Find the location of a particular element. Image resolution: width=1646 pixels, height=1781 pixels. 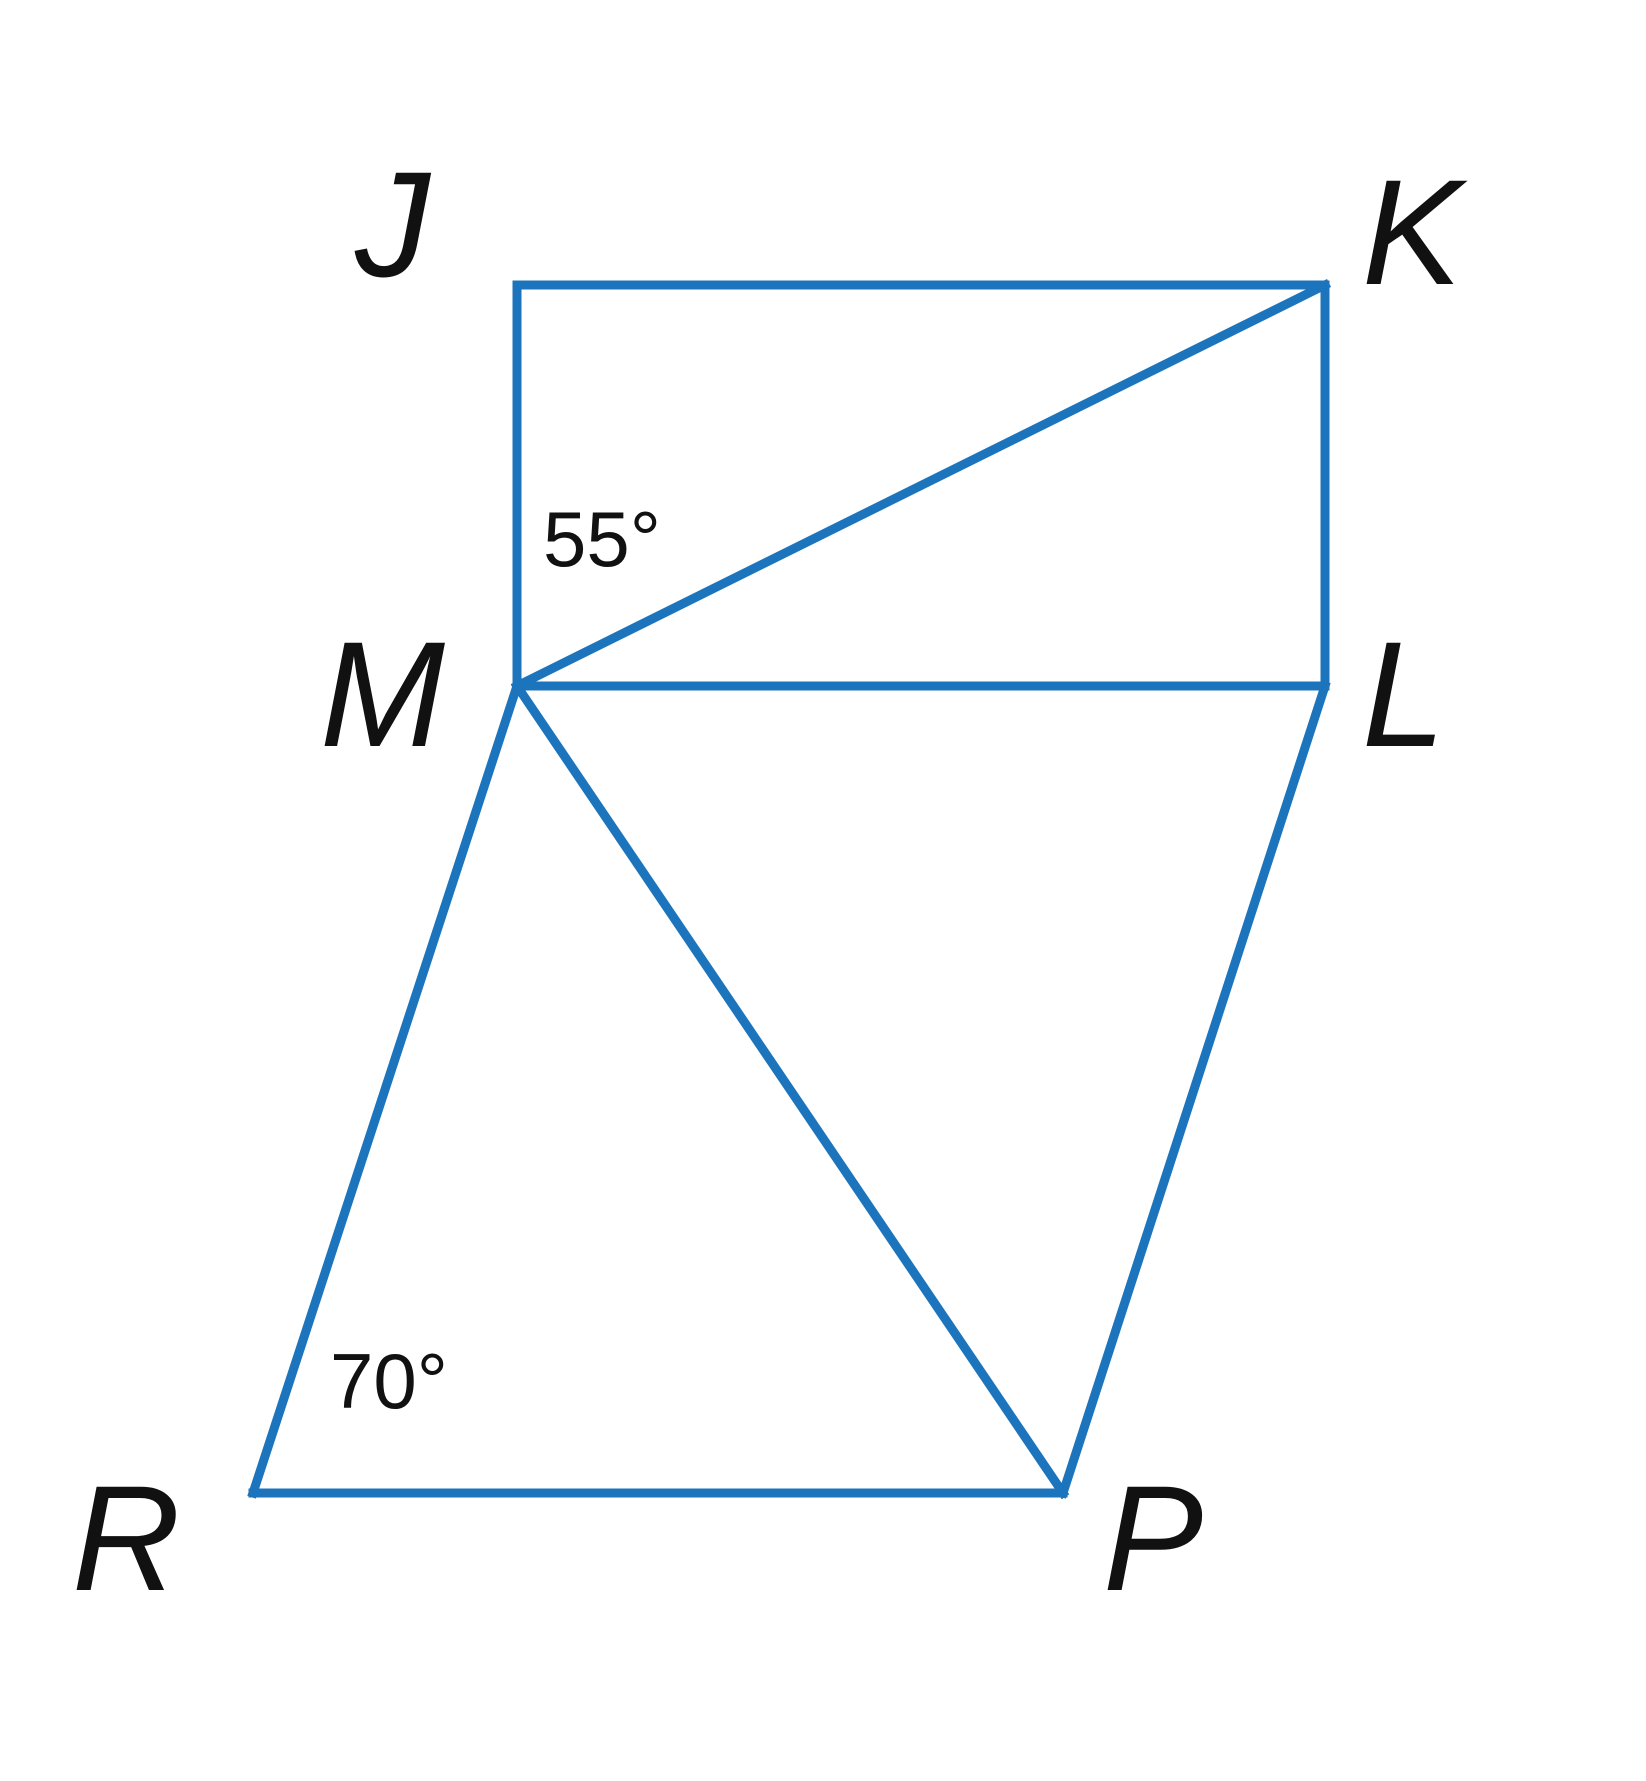

segment-mr is located at coordinates (385, 1089).